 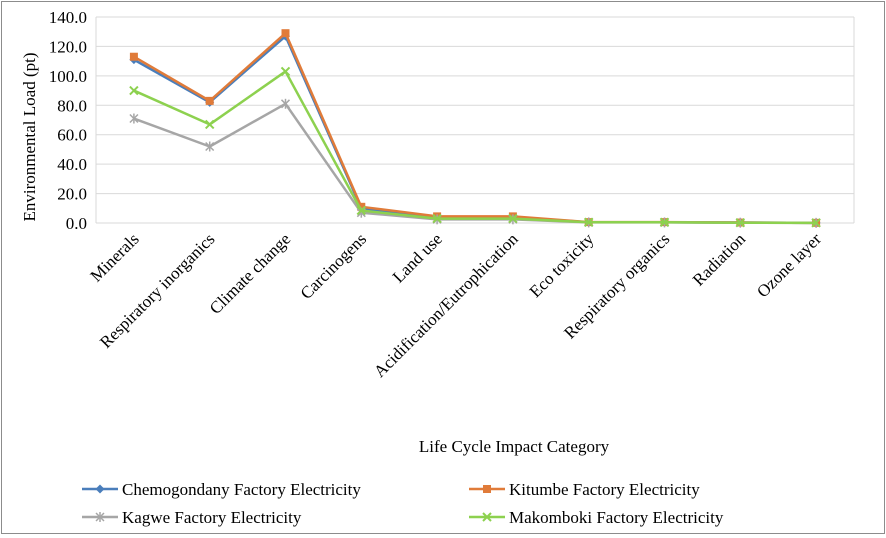 I want to click on y-tick-label: 60.0, so click(x=72, y=135).